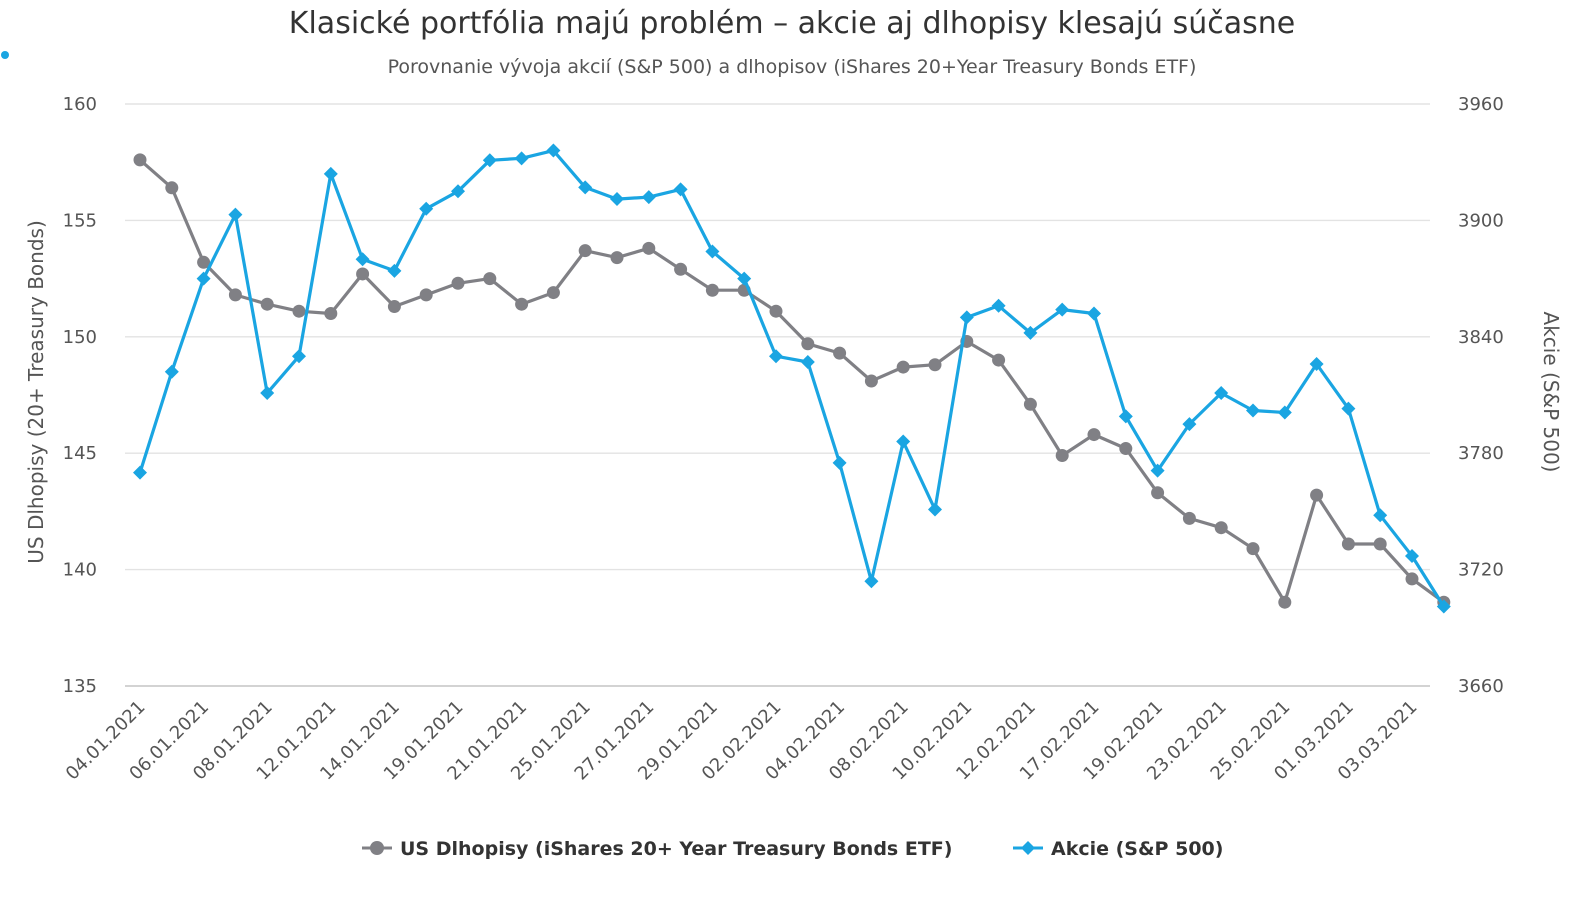  I want to click on legend-item-stocks: Akcie (S&P 500), so click(1118, 849).